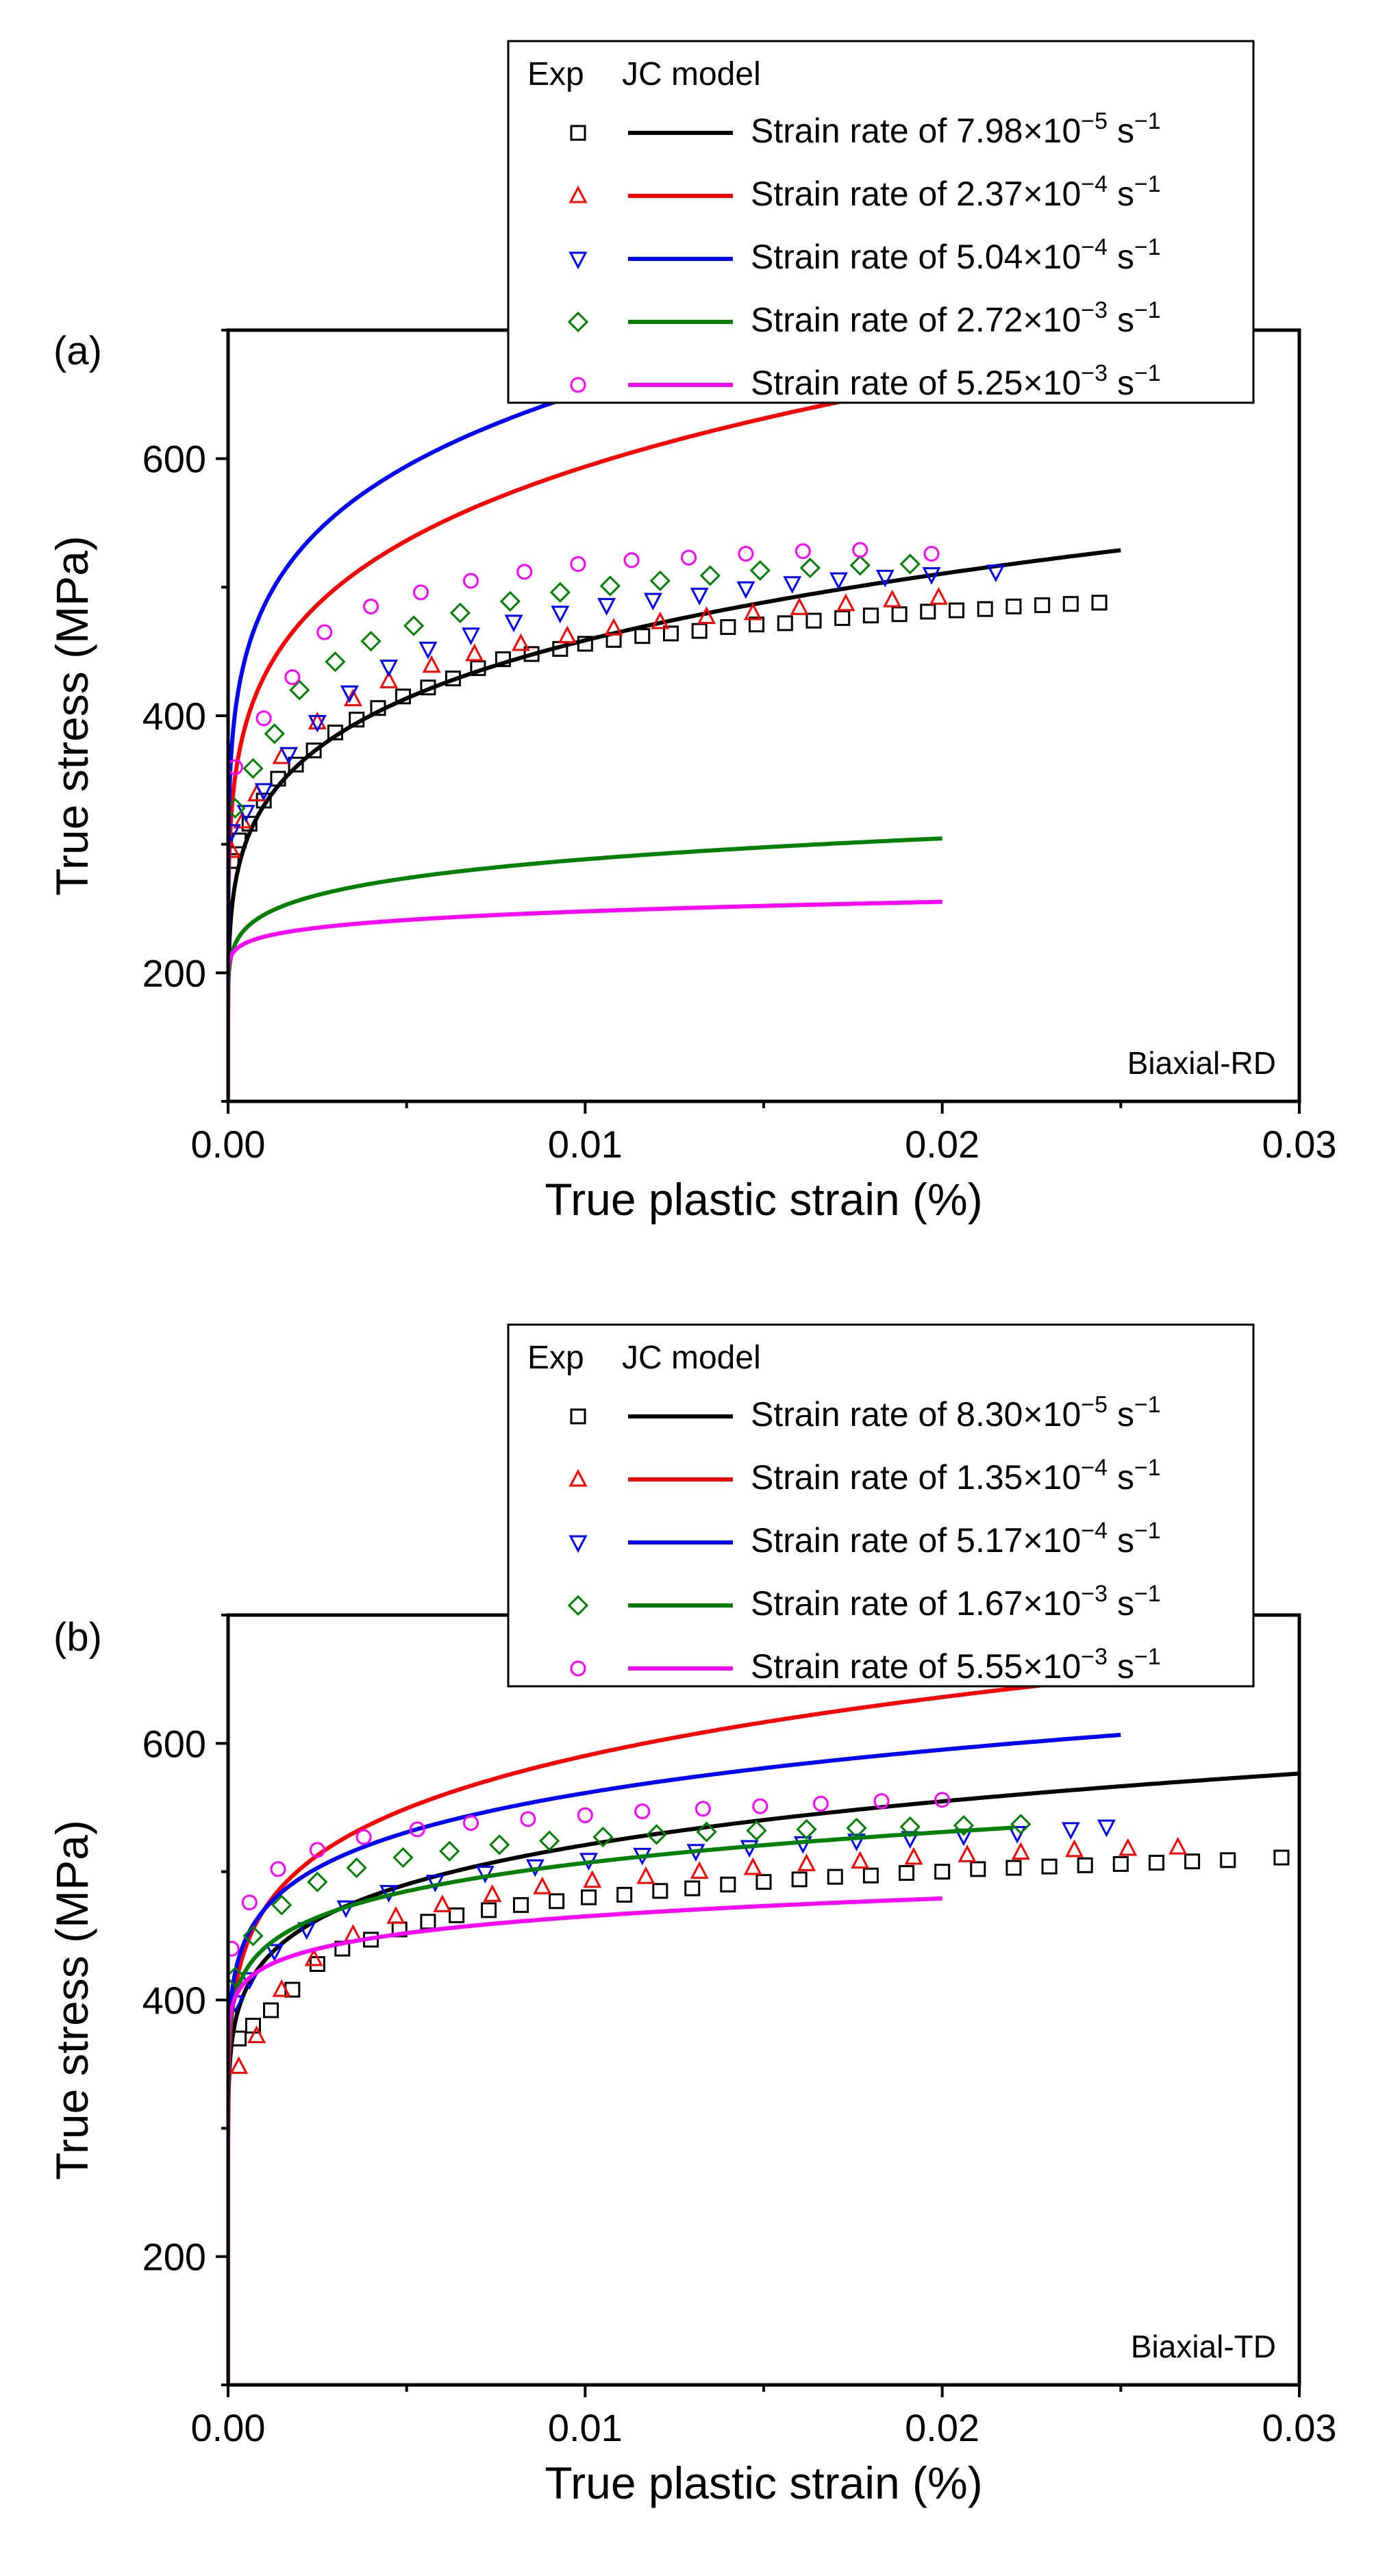  Describe the element at coordinates (865, 1665) in the screenshot. I see `legend-entry: Strain rate of 5.55×10−3 s−1` at that location.